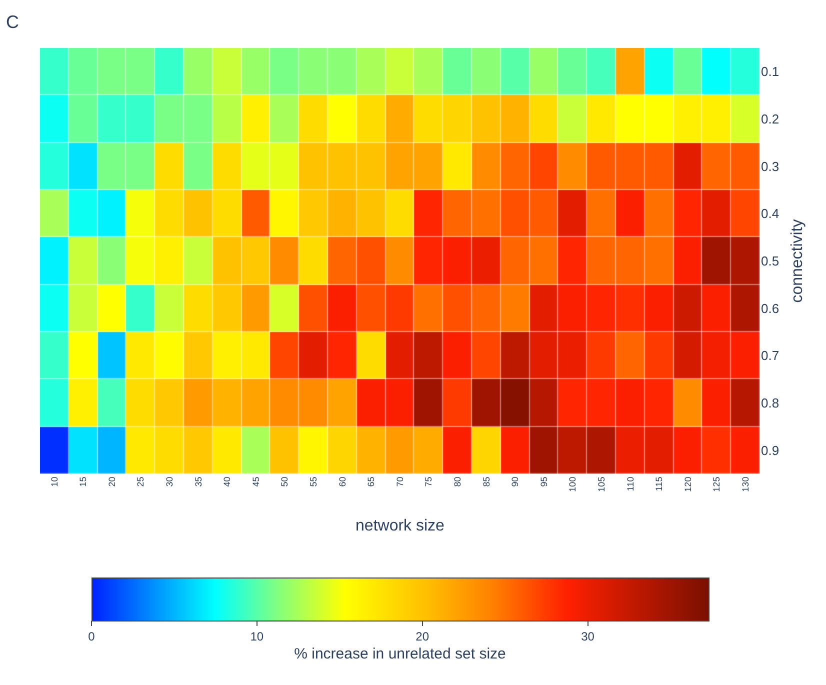 The image size is (826, 685). What do you see at coordinates (400, 653) in the screenshot?
I see `color-bar-title: % increase in unrelated set size` at bounding box center [400, 653].